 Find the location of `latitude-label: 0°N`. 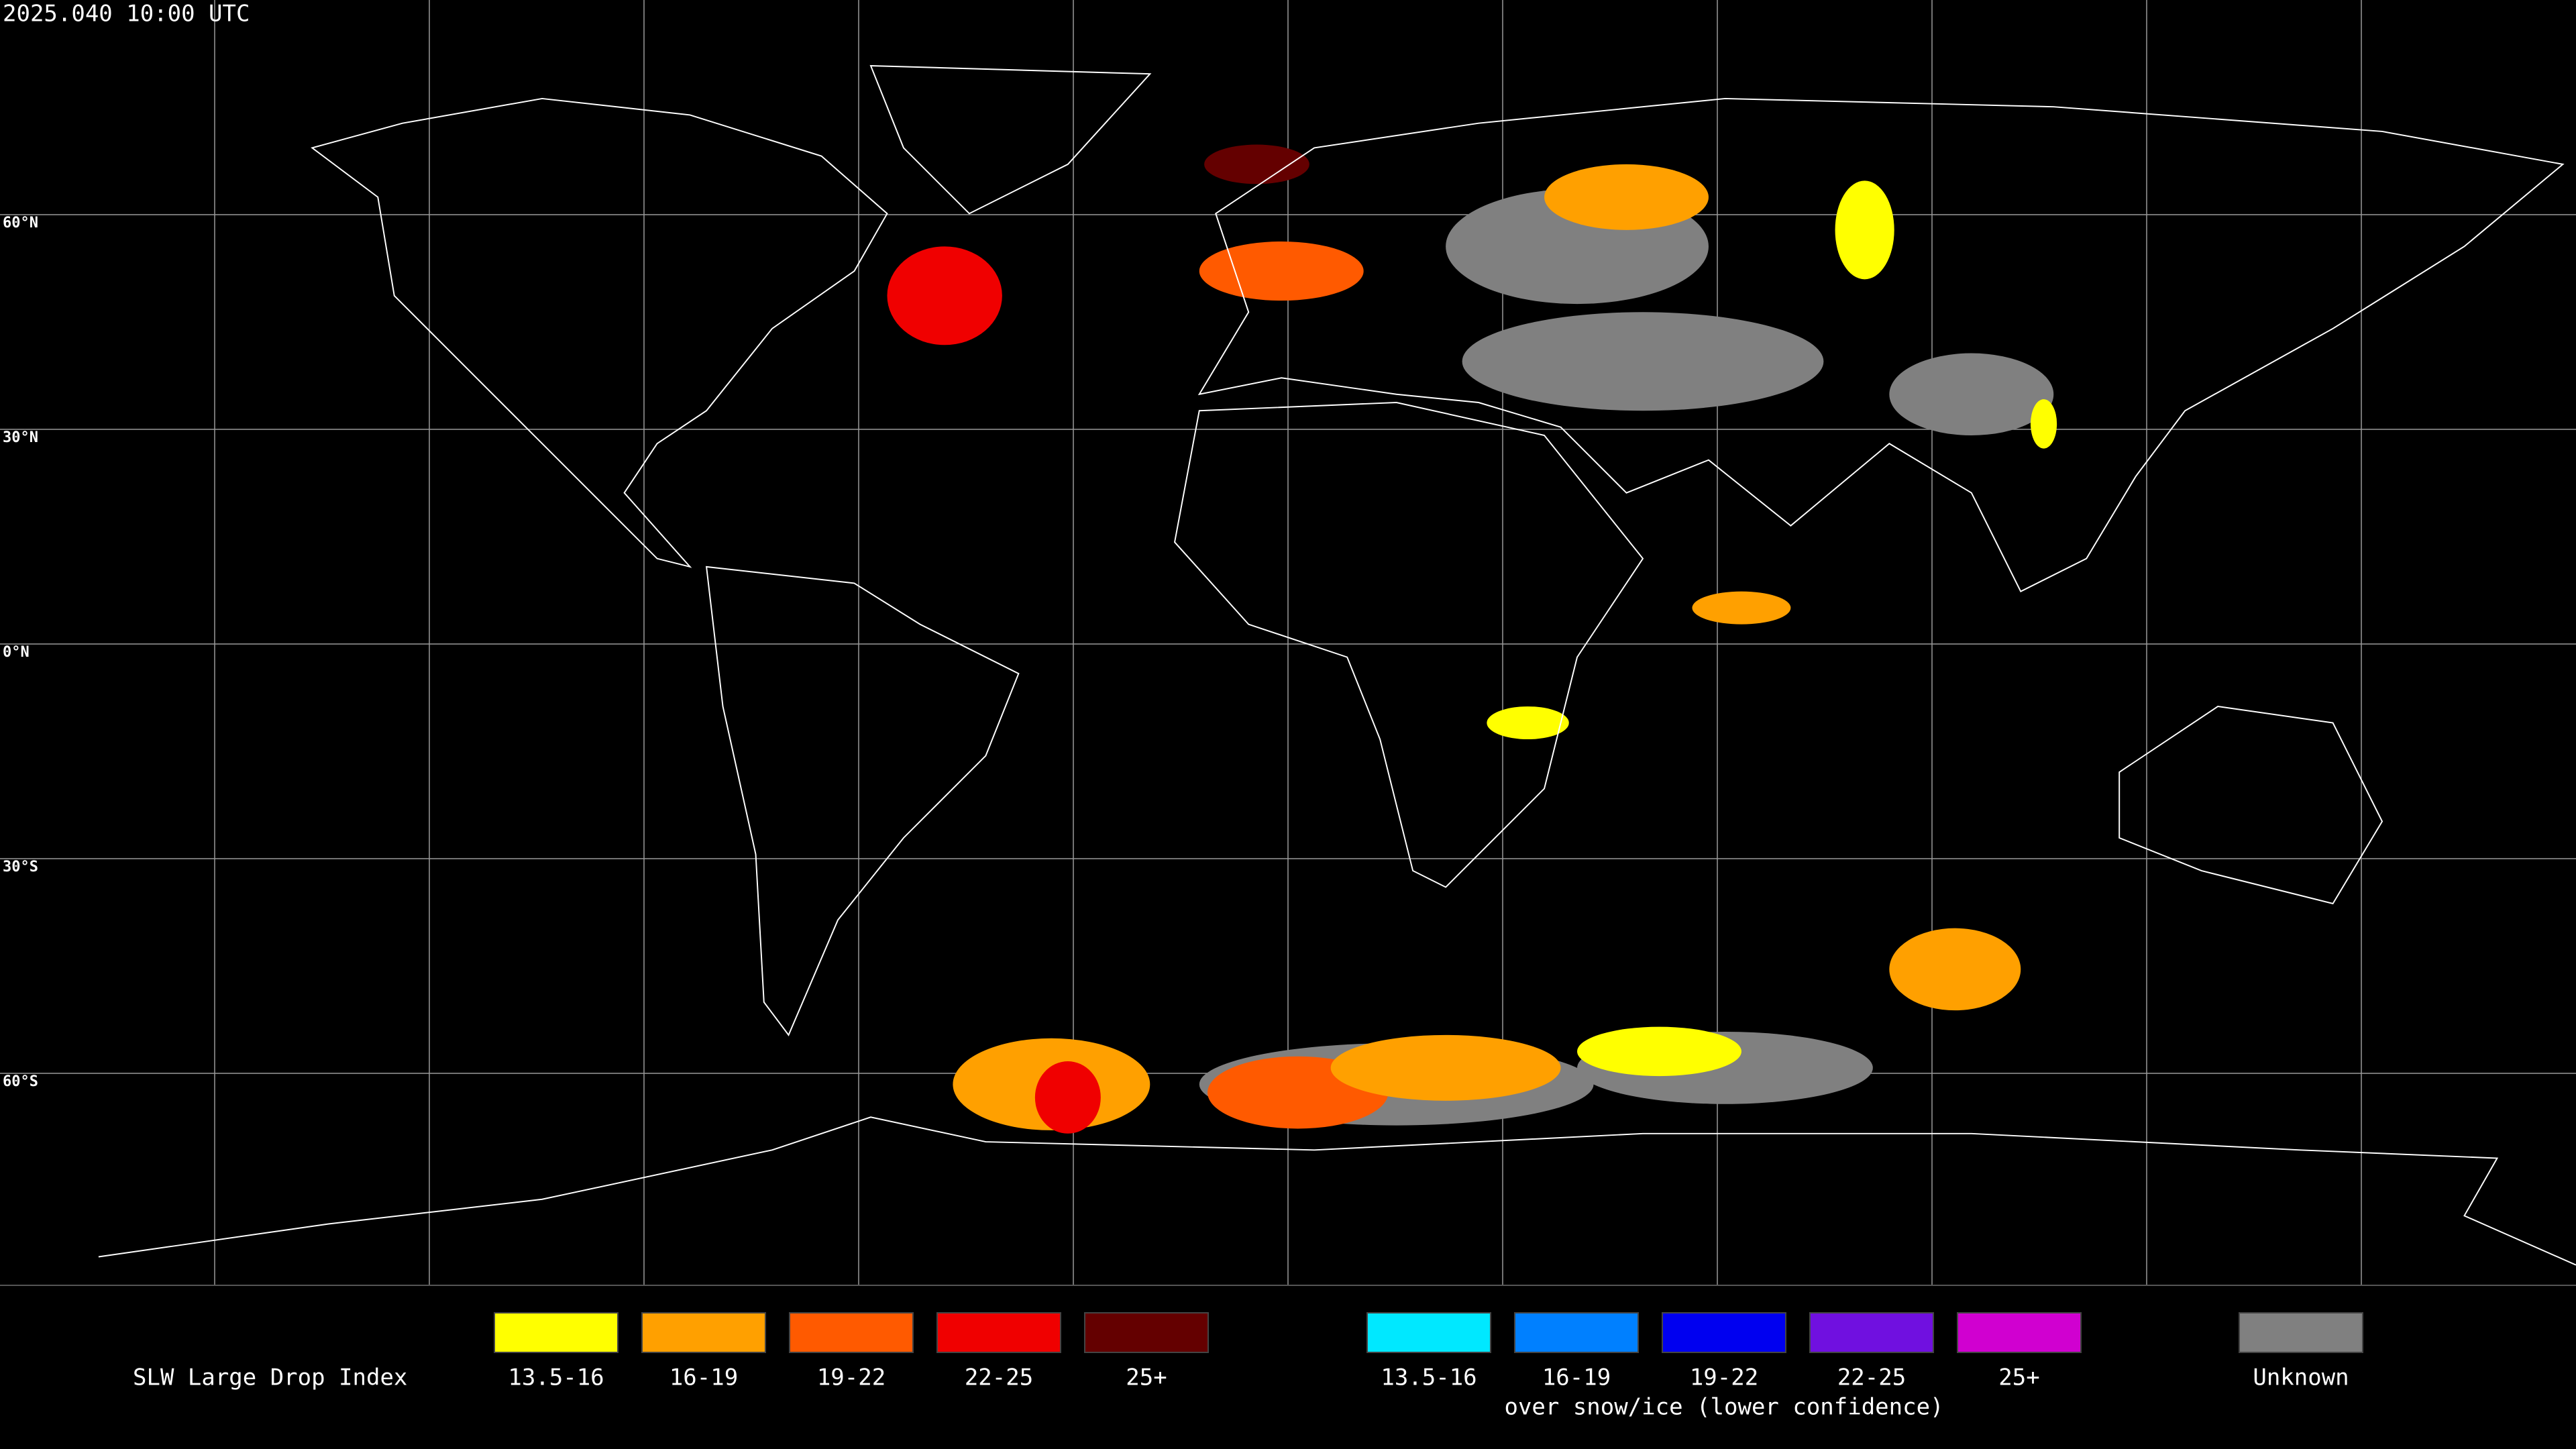

latitude-label: 0°N is located at coordinates (16, 652).